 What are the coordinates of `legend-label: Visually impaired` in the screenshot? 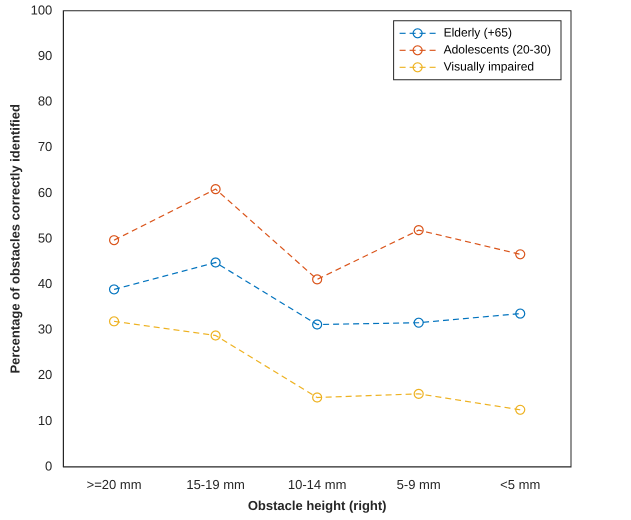 It's located at (489, 67).